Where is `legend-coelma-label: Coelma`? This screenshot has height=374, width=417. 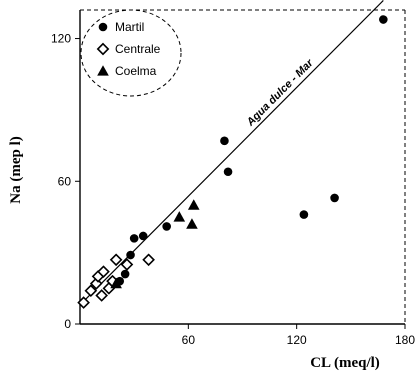 legend-coelma-label: Coelma is located at coordinates (136, 71).